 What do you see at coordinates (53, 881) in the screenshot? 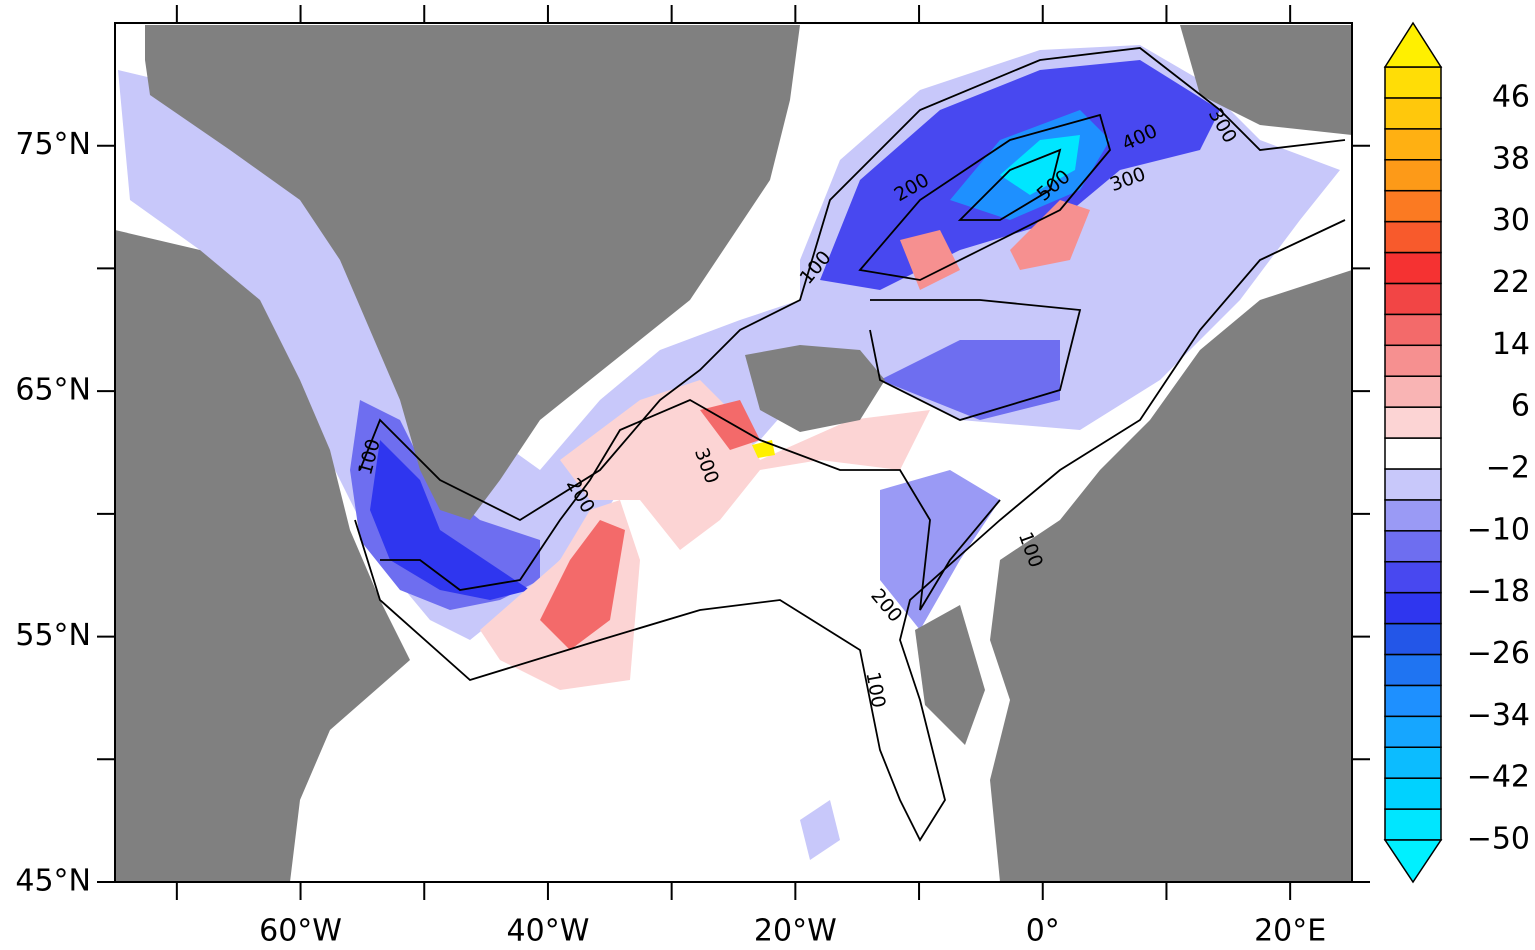
I see `y-tick-label: 45°N` at bounding box center [53, 881].